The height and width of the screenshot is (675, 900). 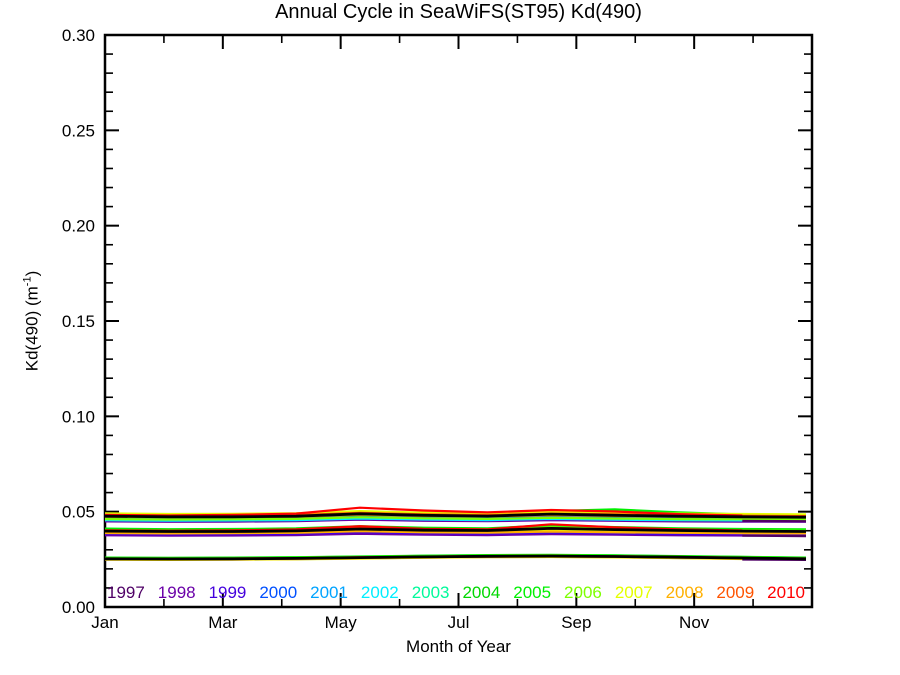 What do you see at coordinates (341, 622) in the screenshot?
I see `x-tick-label: May` at bounding box center [341, 622].